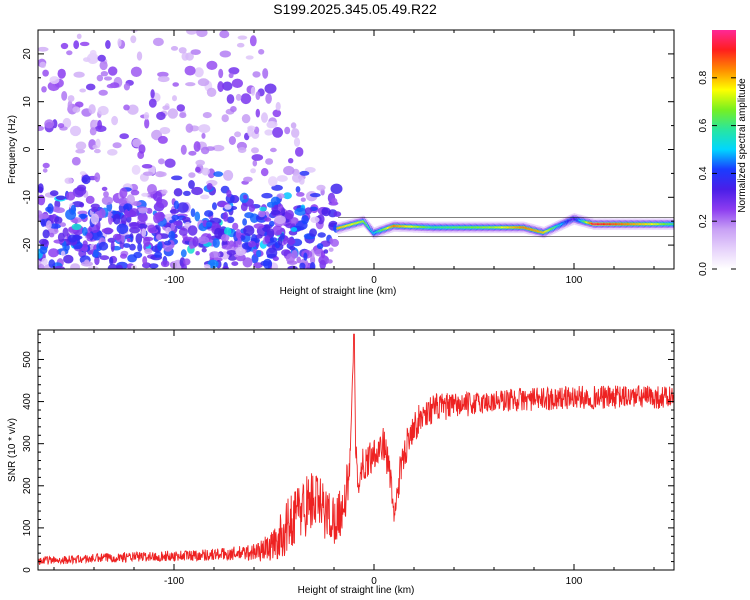 This screenshot has width=750, height=600. I want to click on y-tick-label: 500, so click(27, 359).